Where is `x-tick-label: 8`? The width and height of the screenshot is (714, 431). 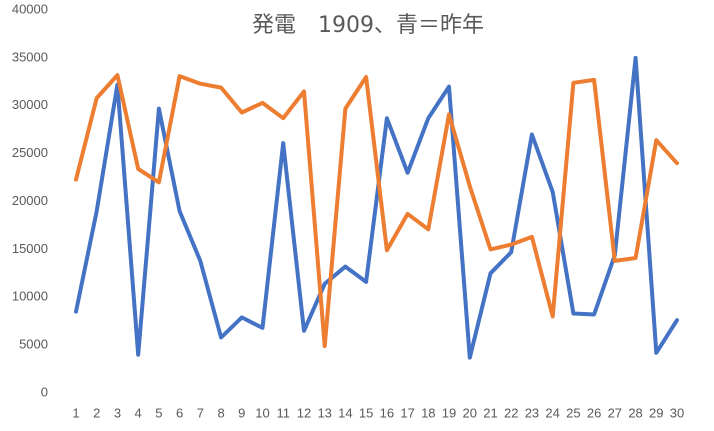 x-tick-label: 8 is located at coordinates (220, 412).